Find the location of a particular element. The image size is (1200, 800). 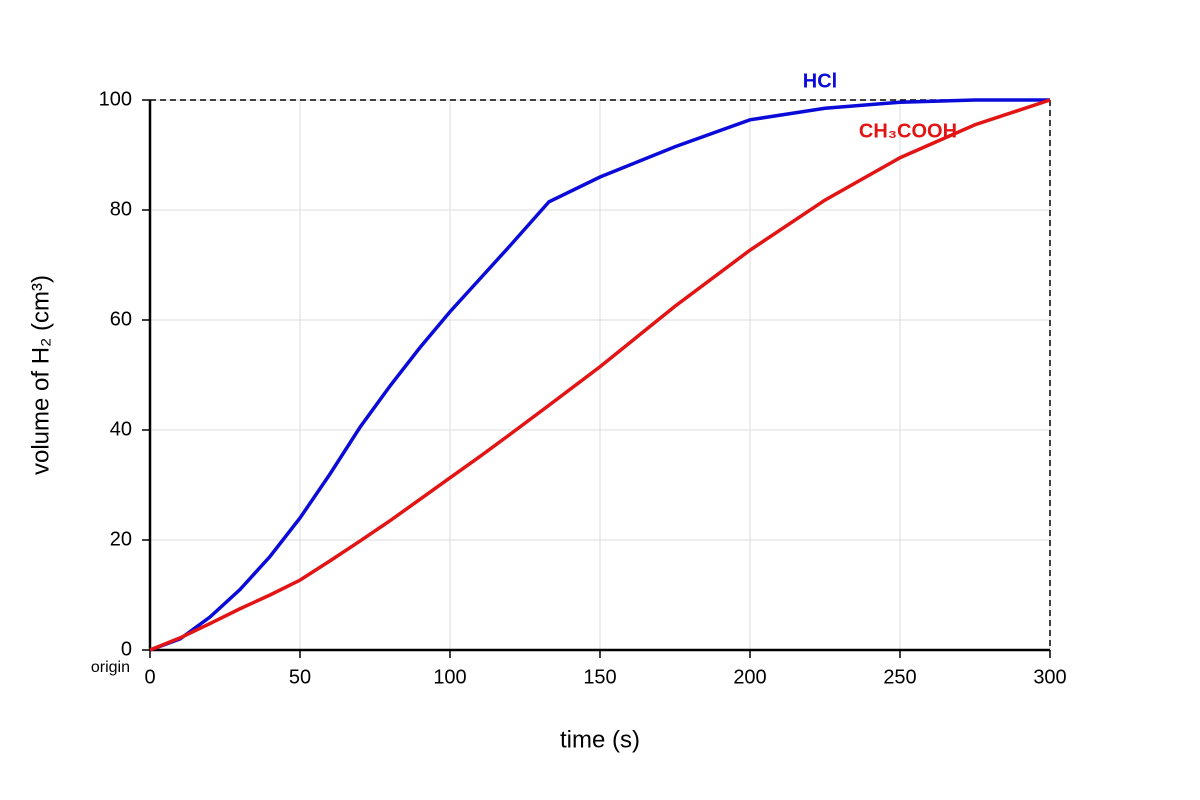

x-tick-label: 200 is located at coordinates (749, 677).